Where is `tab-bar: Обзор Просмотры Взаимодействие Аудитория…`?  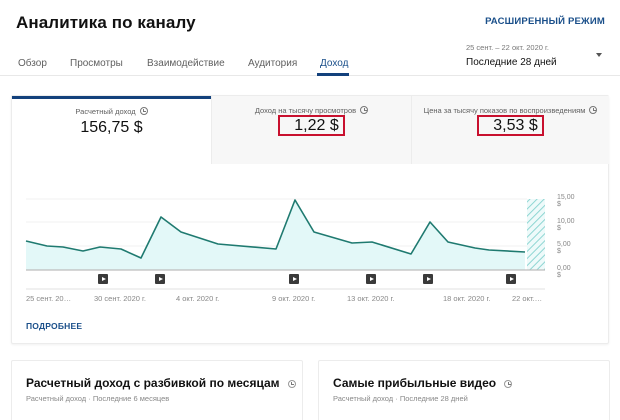 tab-bar: Обзор Просмотры Взаимодействие Аудитория… is located at coordinates (310, 62).